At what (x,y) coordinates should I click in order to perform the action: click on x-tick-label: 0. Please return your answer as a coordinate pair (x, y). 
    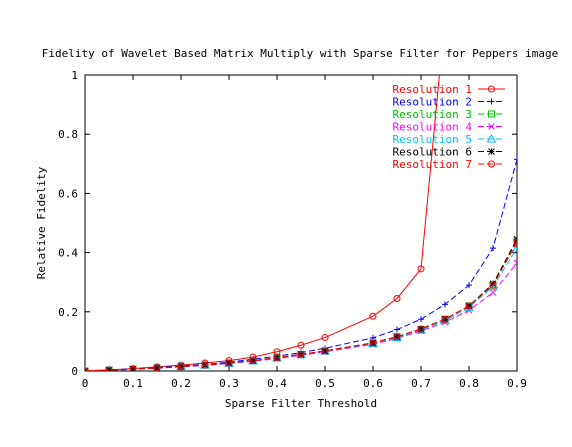
    Looking at the image, I should click on (85, 383).